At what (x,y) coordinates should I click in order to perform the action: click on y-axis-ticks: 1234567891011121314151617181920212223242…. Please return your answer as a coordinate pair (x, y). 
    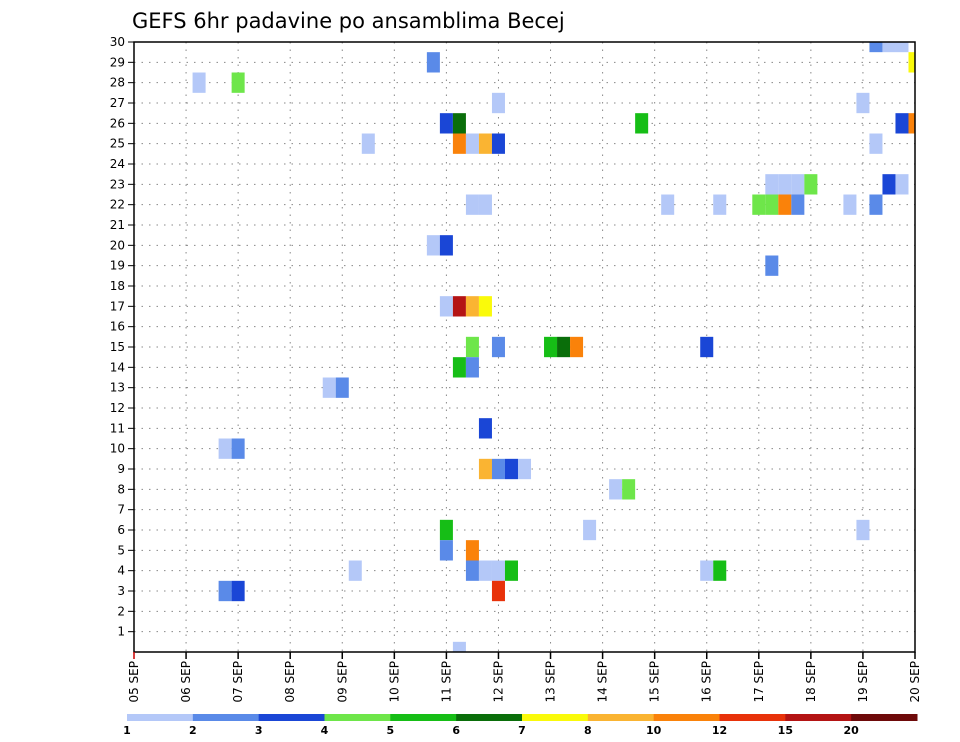
    Looking at the image, I should click on (122, 337).